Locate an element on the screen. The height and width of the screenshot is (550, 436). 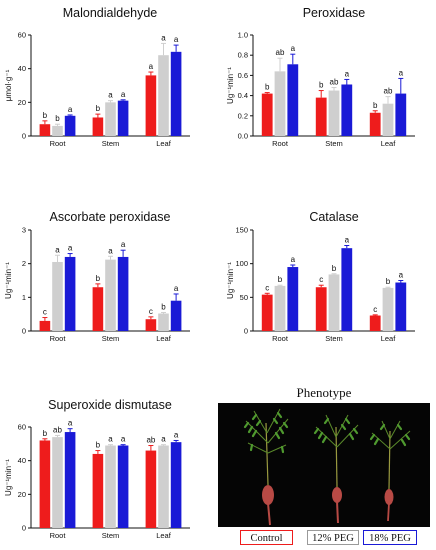
legend-18-peg: 18% PEG is located at coordinates (390, 537).